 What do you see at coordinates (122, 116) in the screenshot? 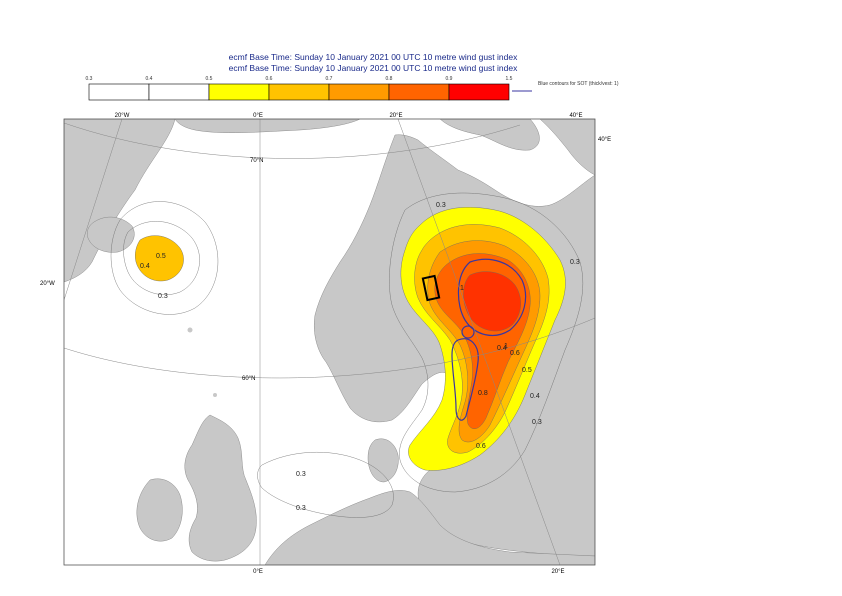
I see `lon-label-top-20w: 20°W` at bounding box center [122, 116].